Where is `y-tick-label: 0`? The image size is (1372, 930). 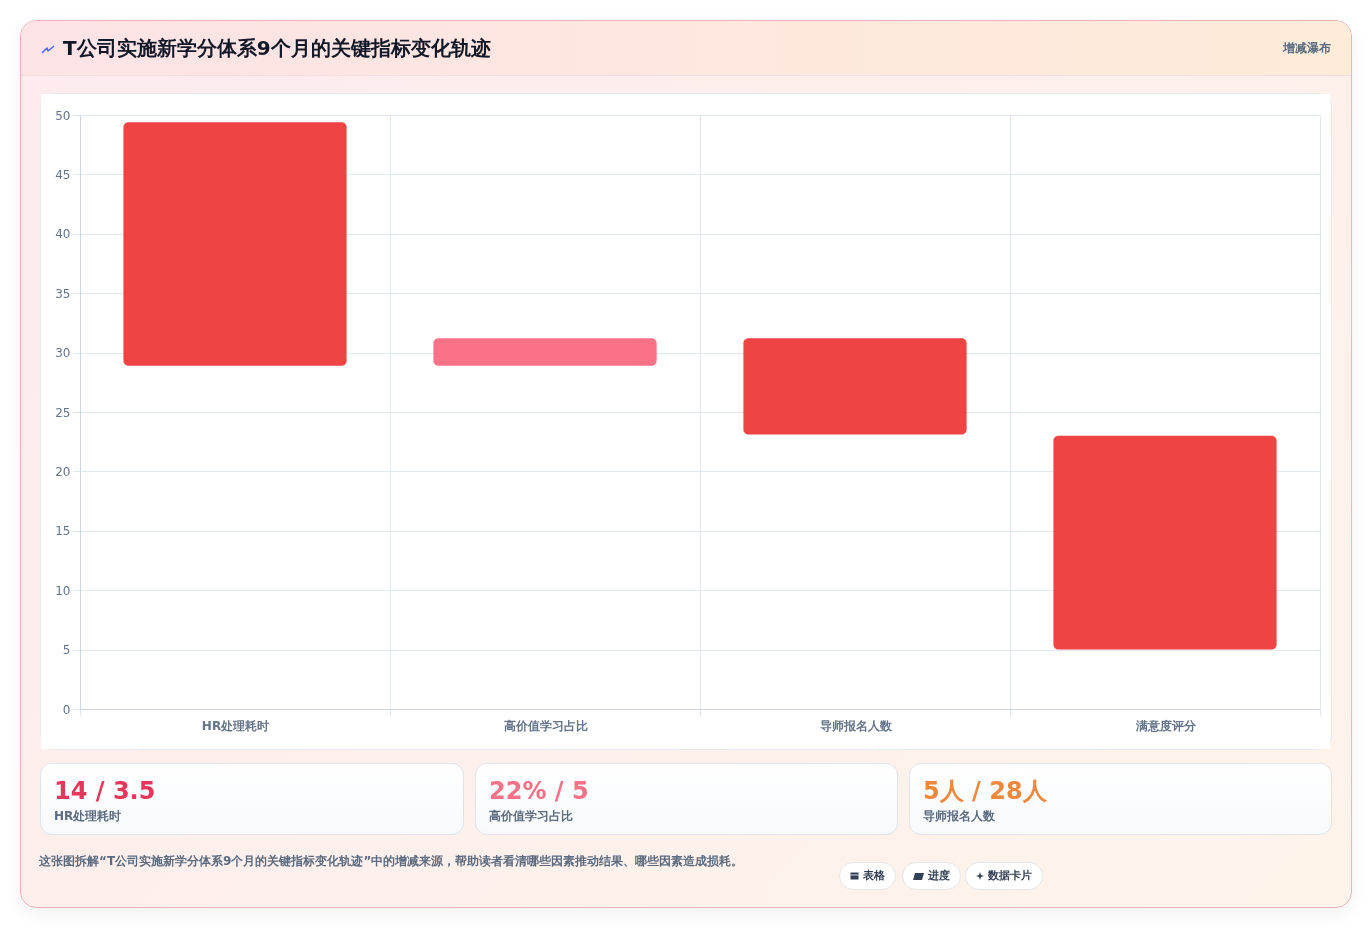 y-tick-label: 0 is located at coordinates (66, 709).